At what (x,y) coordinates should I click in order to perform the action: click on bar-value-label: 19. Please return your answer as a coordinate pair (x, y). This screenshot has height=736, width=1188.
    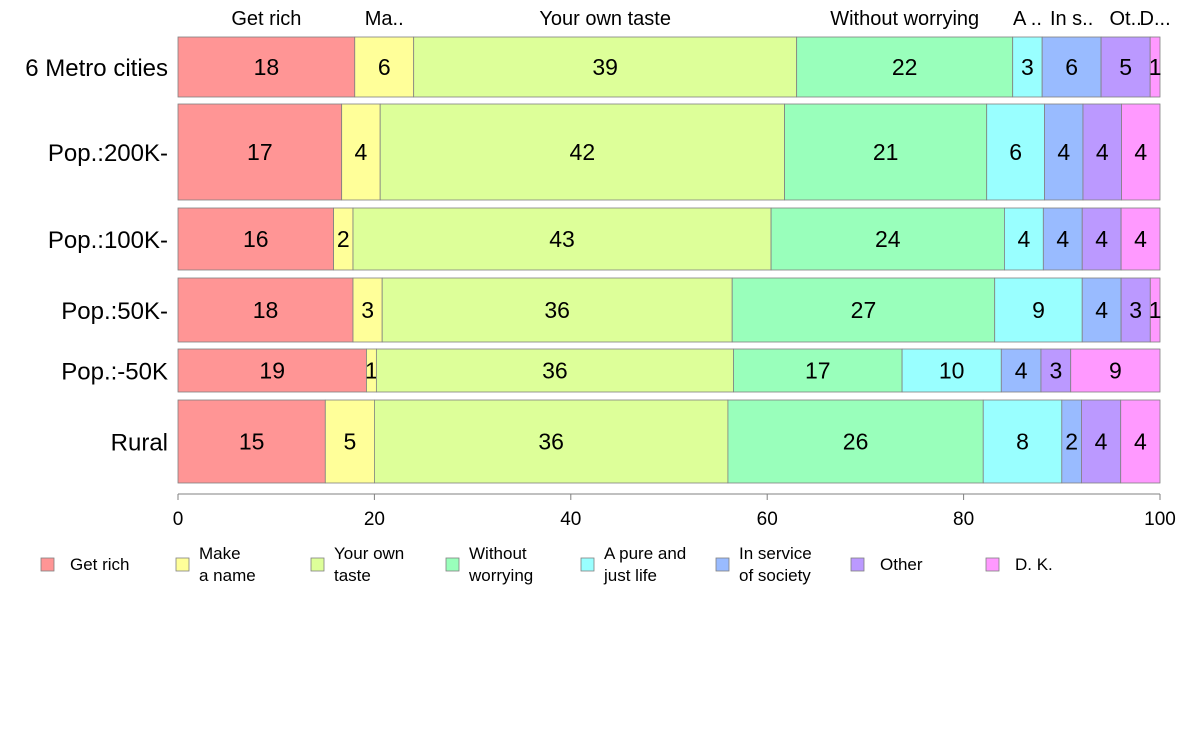
    Looking at the image, I should click on (272, 371).